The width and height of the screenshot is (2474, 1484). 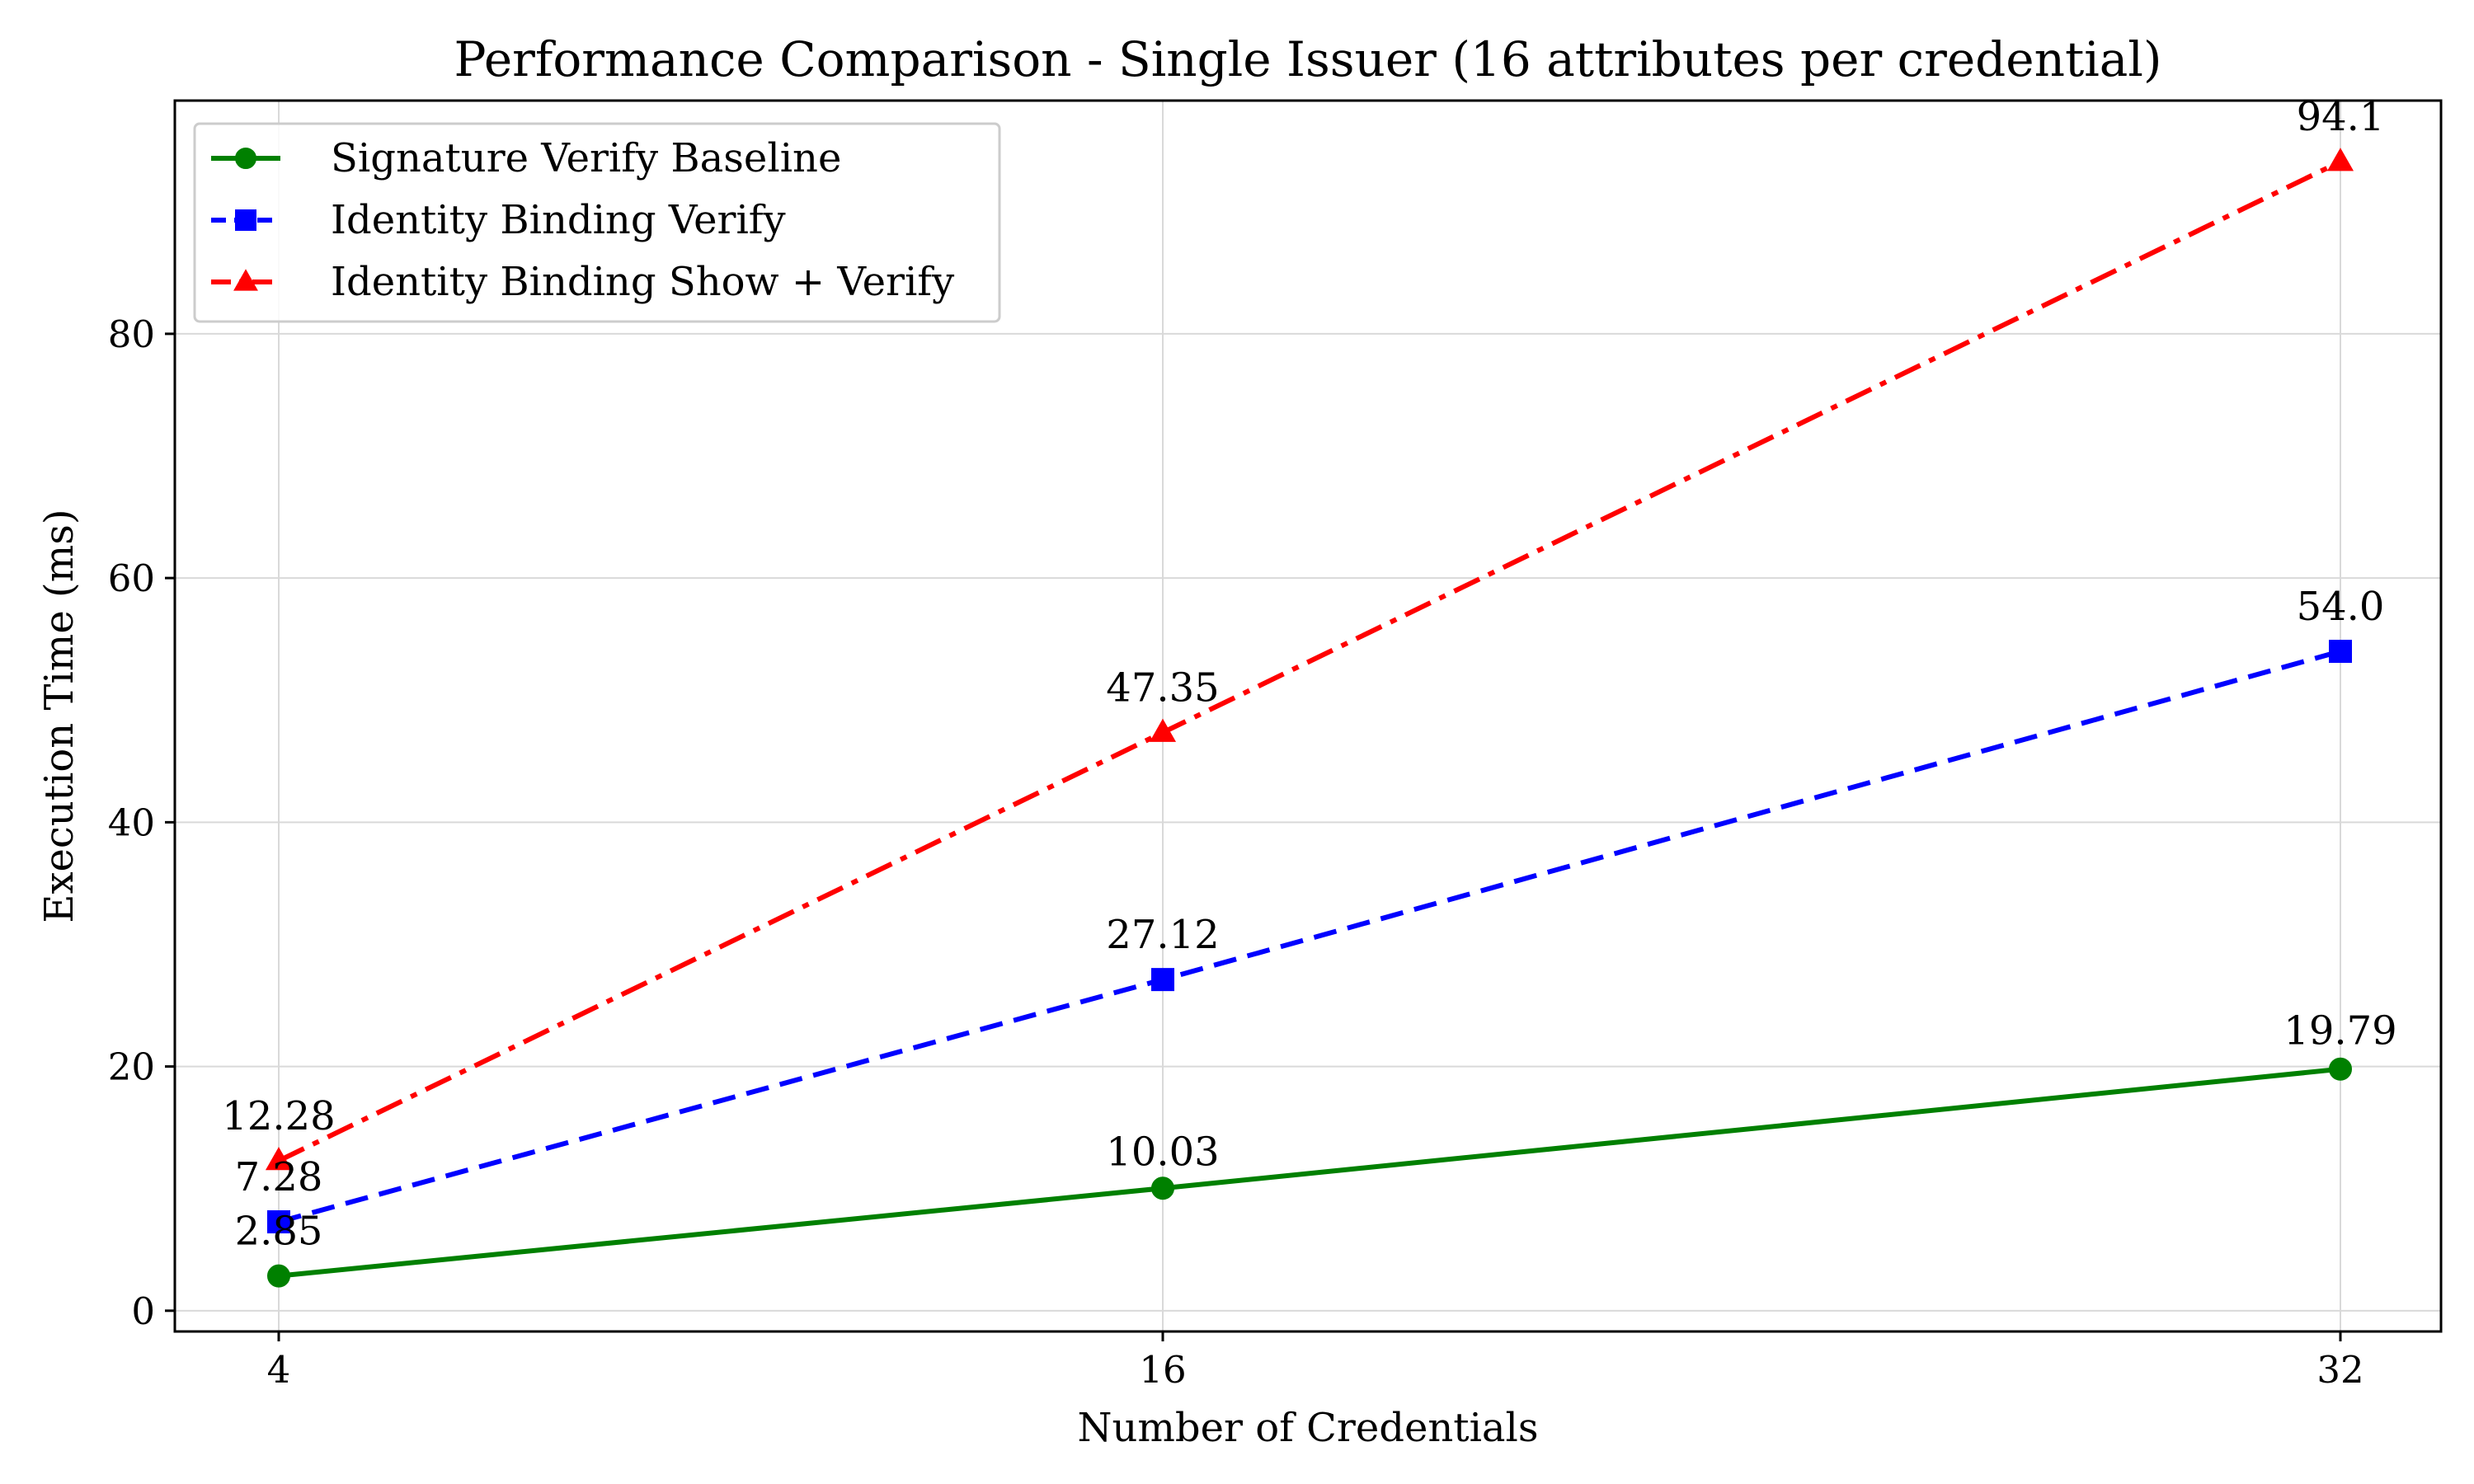 I want to click on x-tick-label: 16, so click(x=1162, y=1370).